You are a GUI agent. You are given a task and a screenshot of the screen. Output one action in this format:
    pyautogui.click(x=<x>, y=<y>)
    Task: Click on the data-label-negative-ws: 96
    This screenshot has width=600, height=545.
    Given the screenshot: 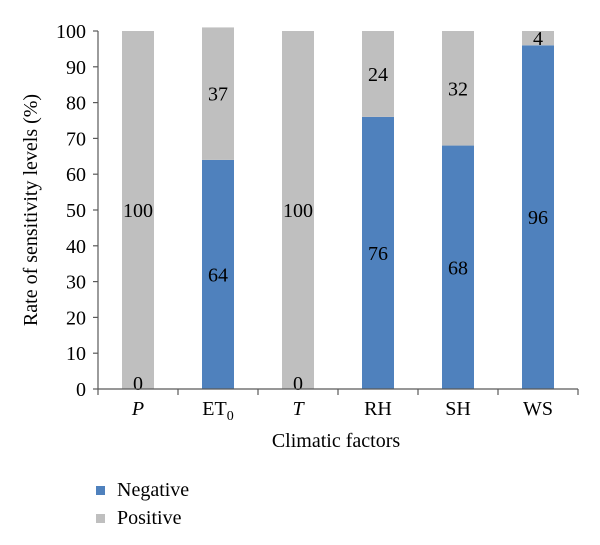 What is the action you would take?
    pyautogui.click(x=538, y=218)
    